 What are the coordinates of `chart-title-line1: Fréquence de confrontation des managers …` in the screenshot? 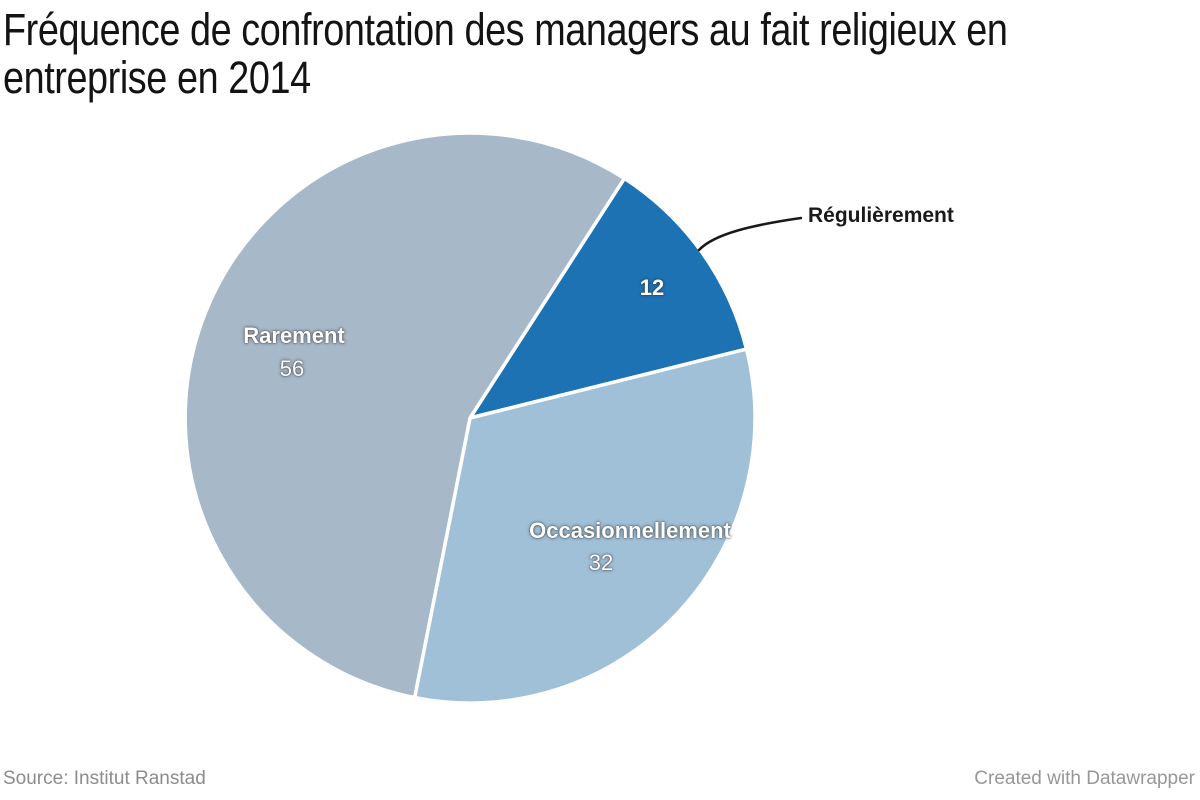 It's located at (505, 29).